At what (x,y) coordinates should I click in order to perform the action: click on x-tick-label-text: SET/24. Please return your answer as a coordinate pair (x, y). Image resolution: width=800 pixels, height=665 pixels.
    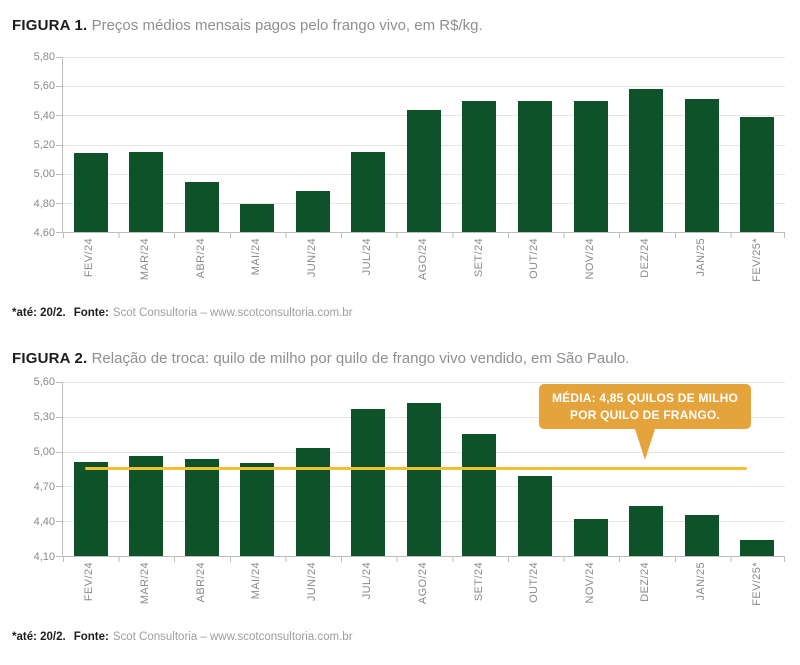
    Looking at the image, I should click on (478, 582).